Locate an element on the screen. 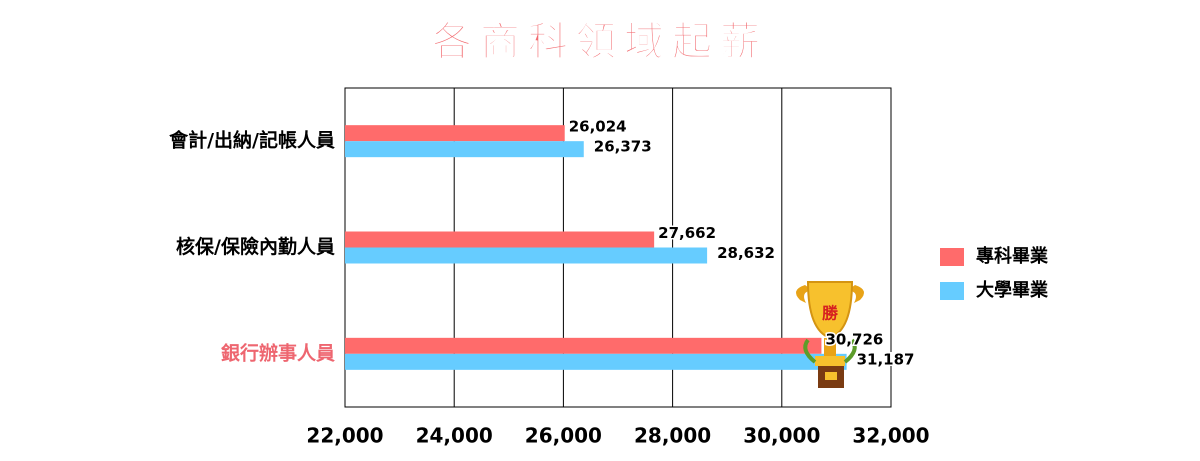 The height and width of the screenshot is (461, 1200). value-label: 30,726 is located at coordinates (854, 339).